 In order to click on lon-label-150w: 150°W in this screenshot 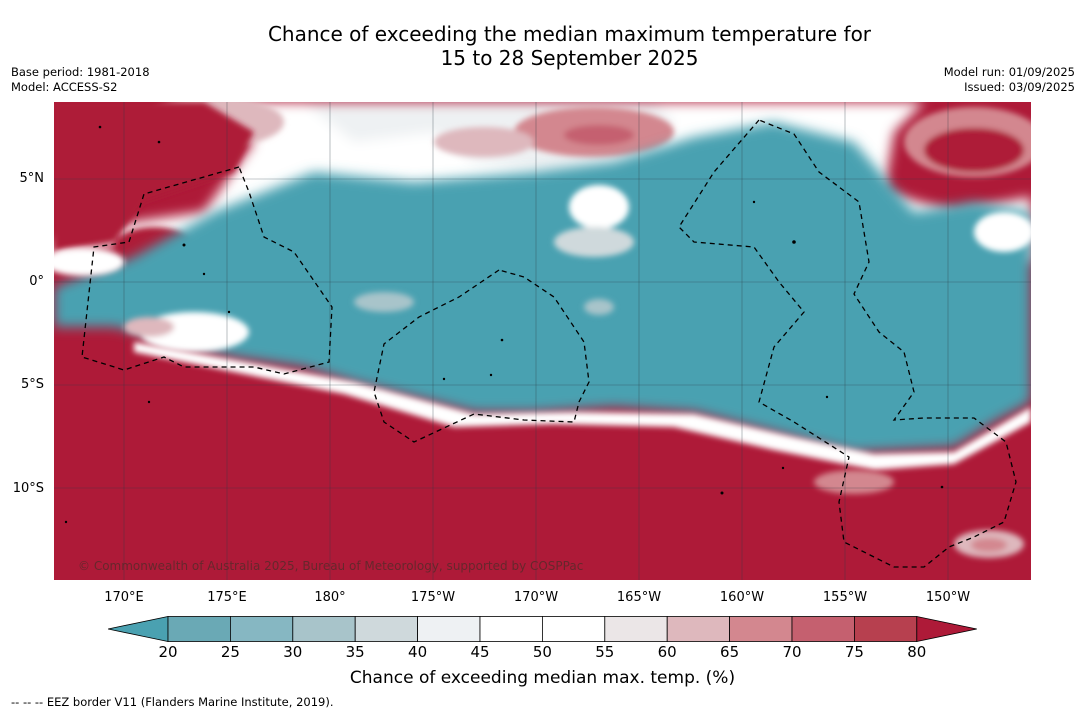, I will do `click(948, 597)`.